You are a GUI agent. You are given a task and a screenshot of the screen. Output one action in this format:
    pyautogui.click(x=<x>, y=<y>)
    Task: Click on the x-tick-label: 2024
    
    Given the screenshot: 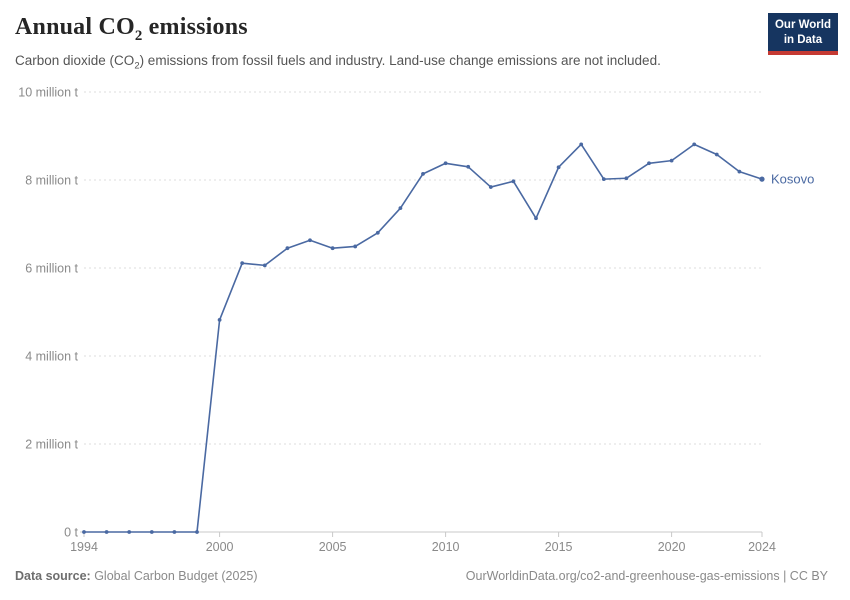 What is the action you would take?
    pyautogui.click(x=762, y=547)
    